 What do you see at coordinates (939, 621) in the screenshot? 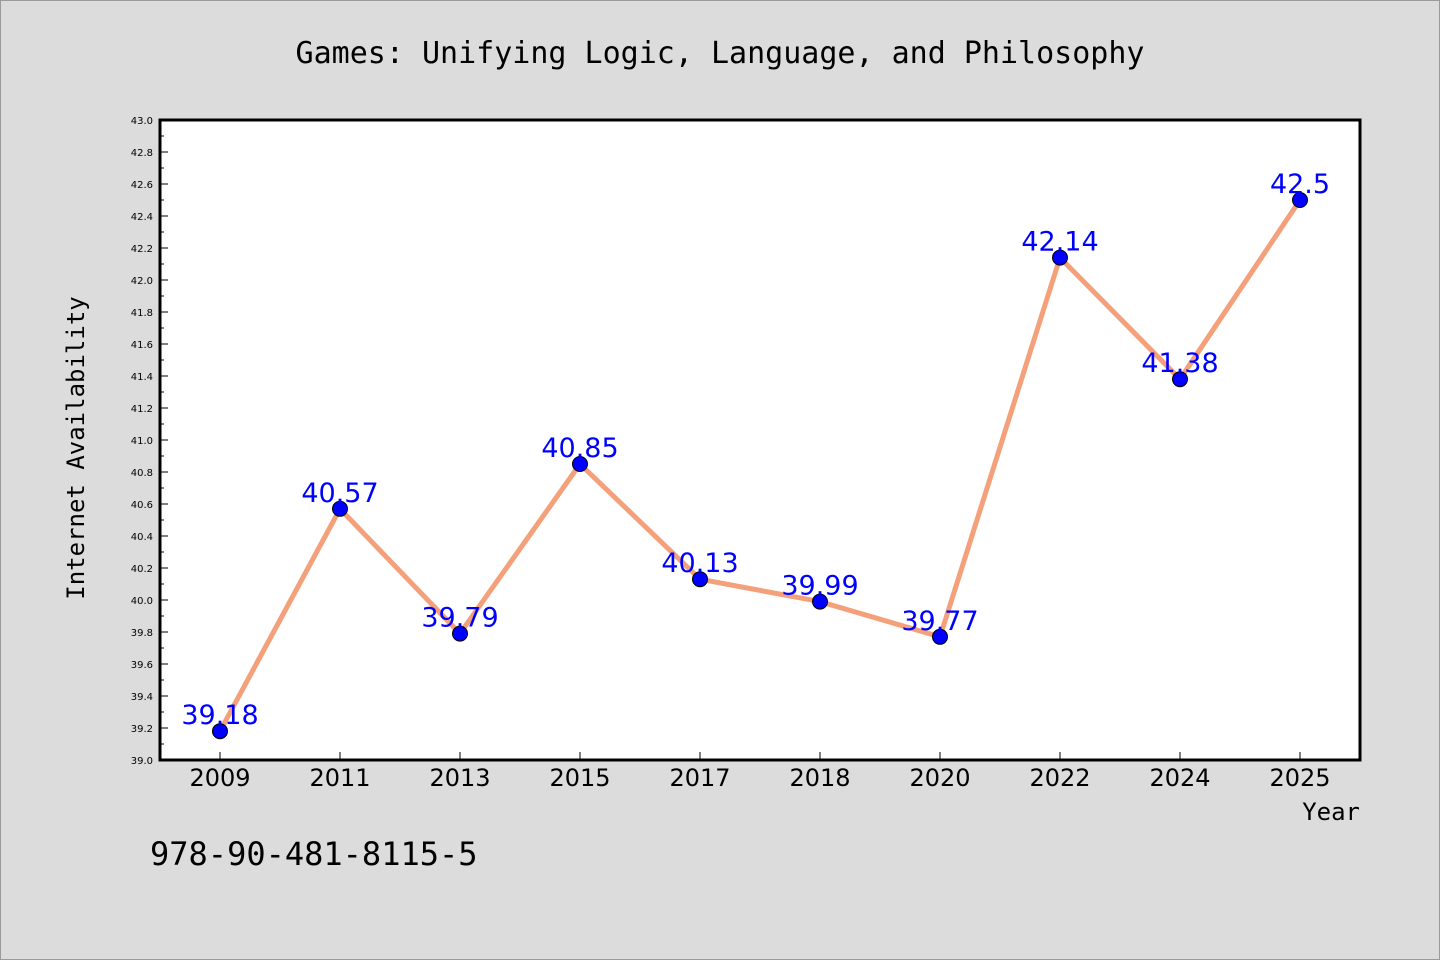
I see `data-label: 39.77` at bounding box center [939, 621].